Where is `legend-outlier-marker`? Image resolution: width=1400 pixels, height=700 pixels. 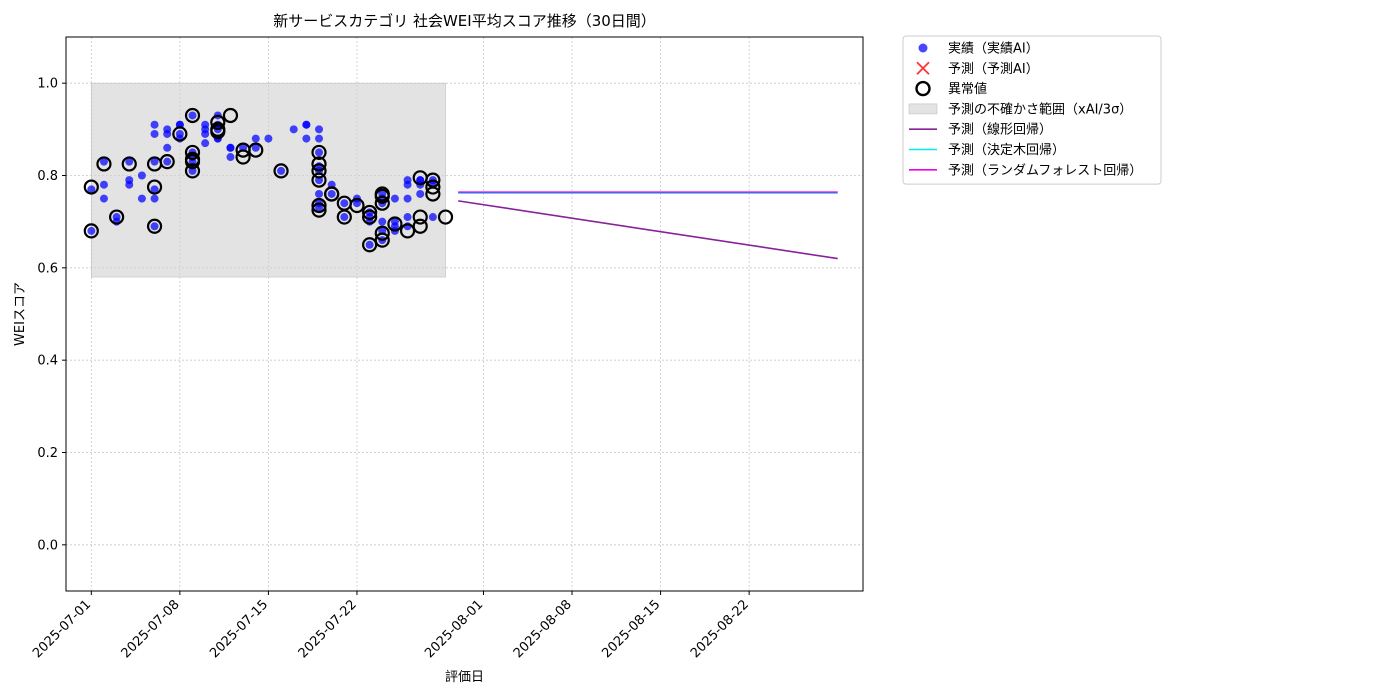
legend-outlier-marker is located at coordinates (923, 88).